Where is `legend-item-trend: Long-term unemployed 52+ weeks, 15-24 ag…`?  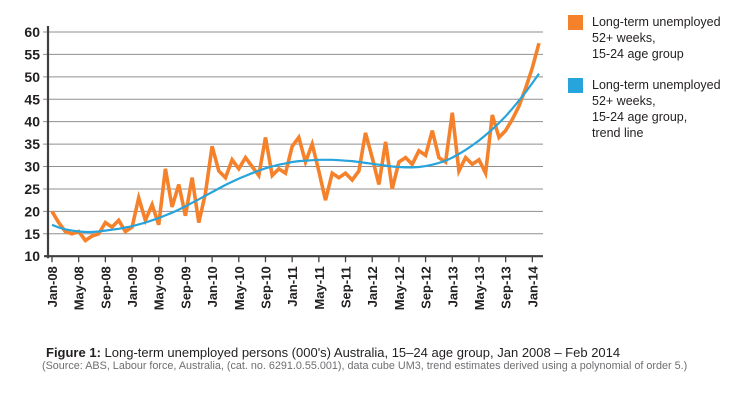 legend-item-trend: Long-term unemployed 52+ weeks, 15-24 ag… is located at coordinates (657, 109).